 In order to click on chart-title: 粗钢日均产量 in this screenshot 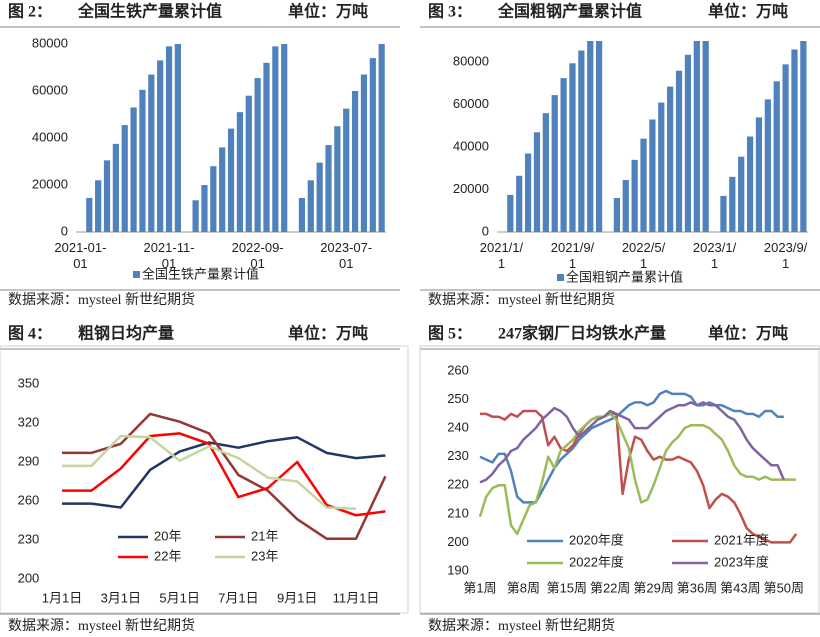, I will do `click(126, 333)`.